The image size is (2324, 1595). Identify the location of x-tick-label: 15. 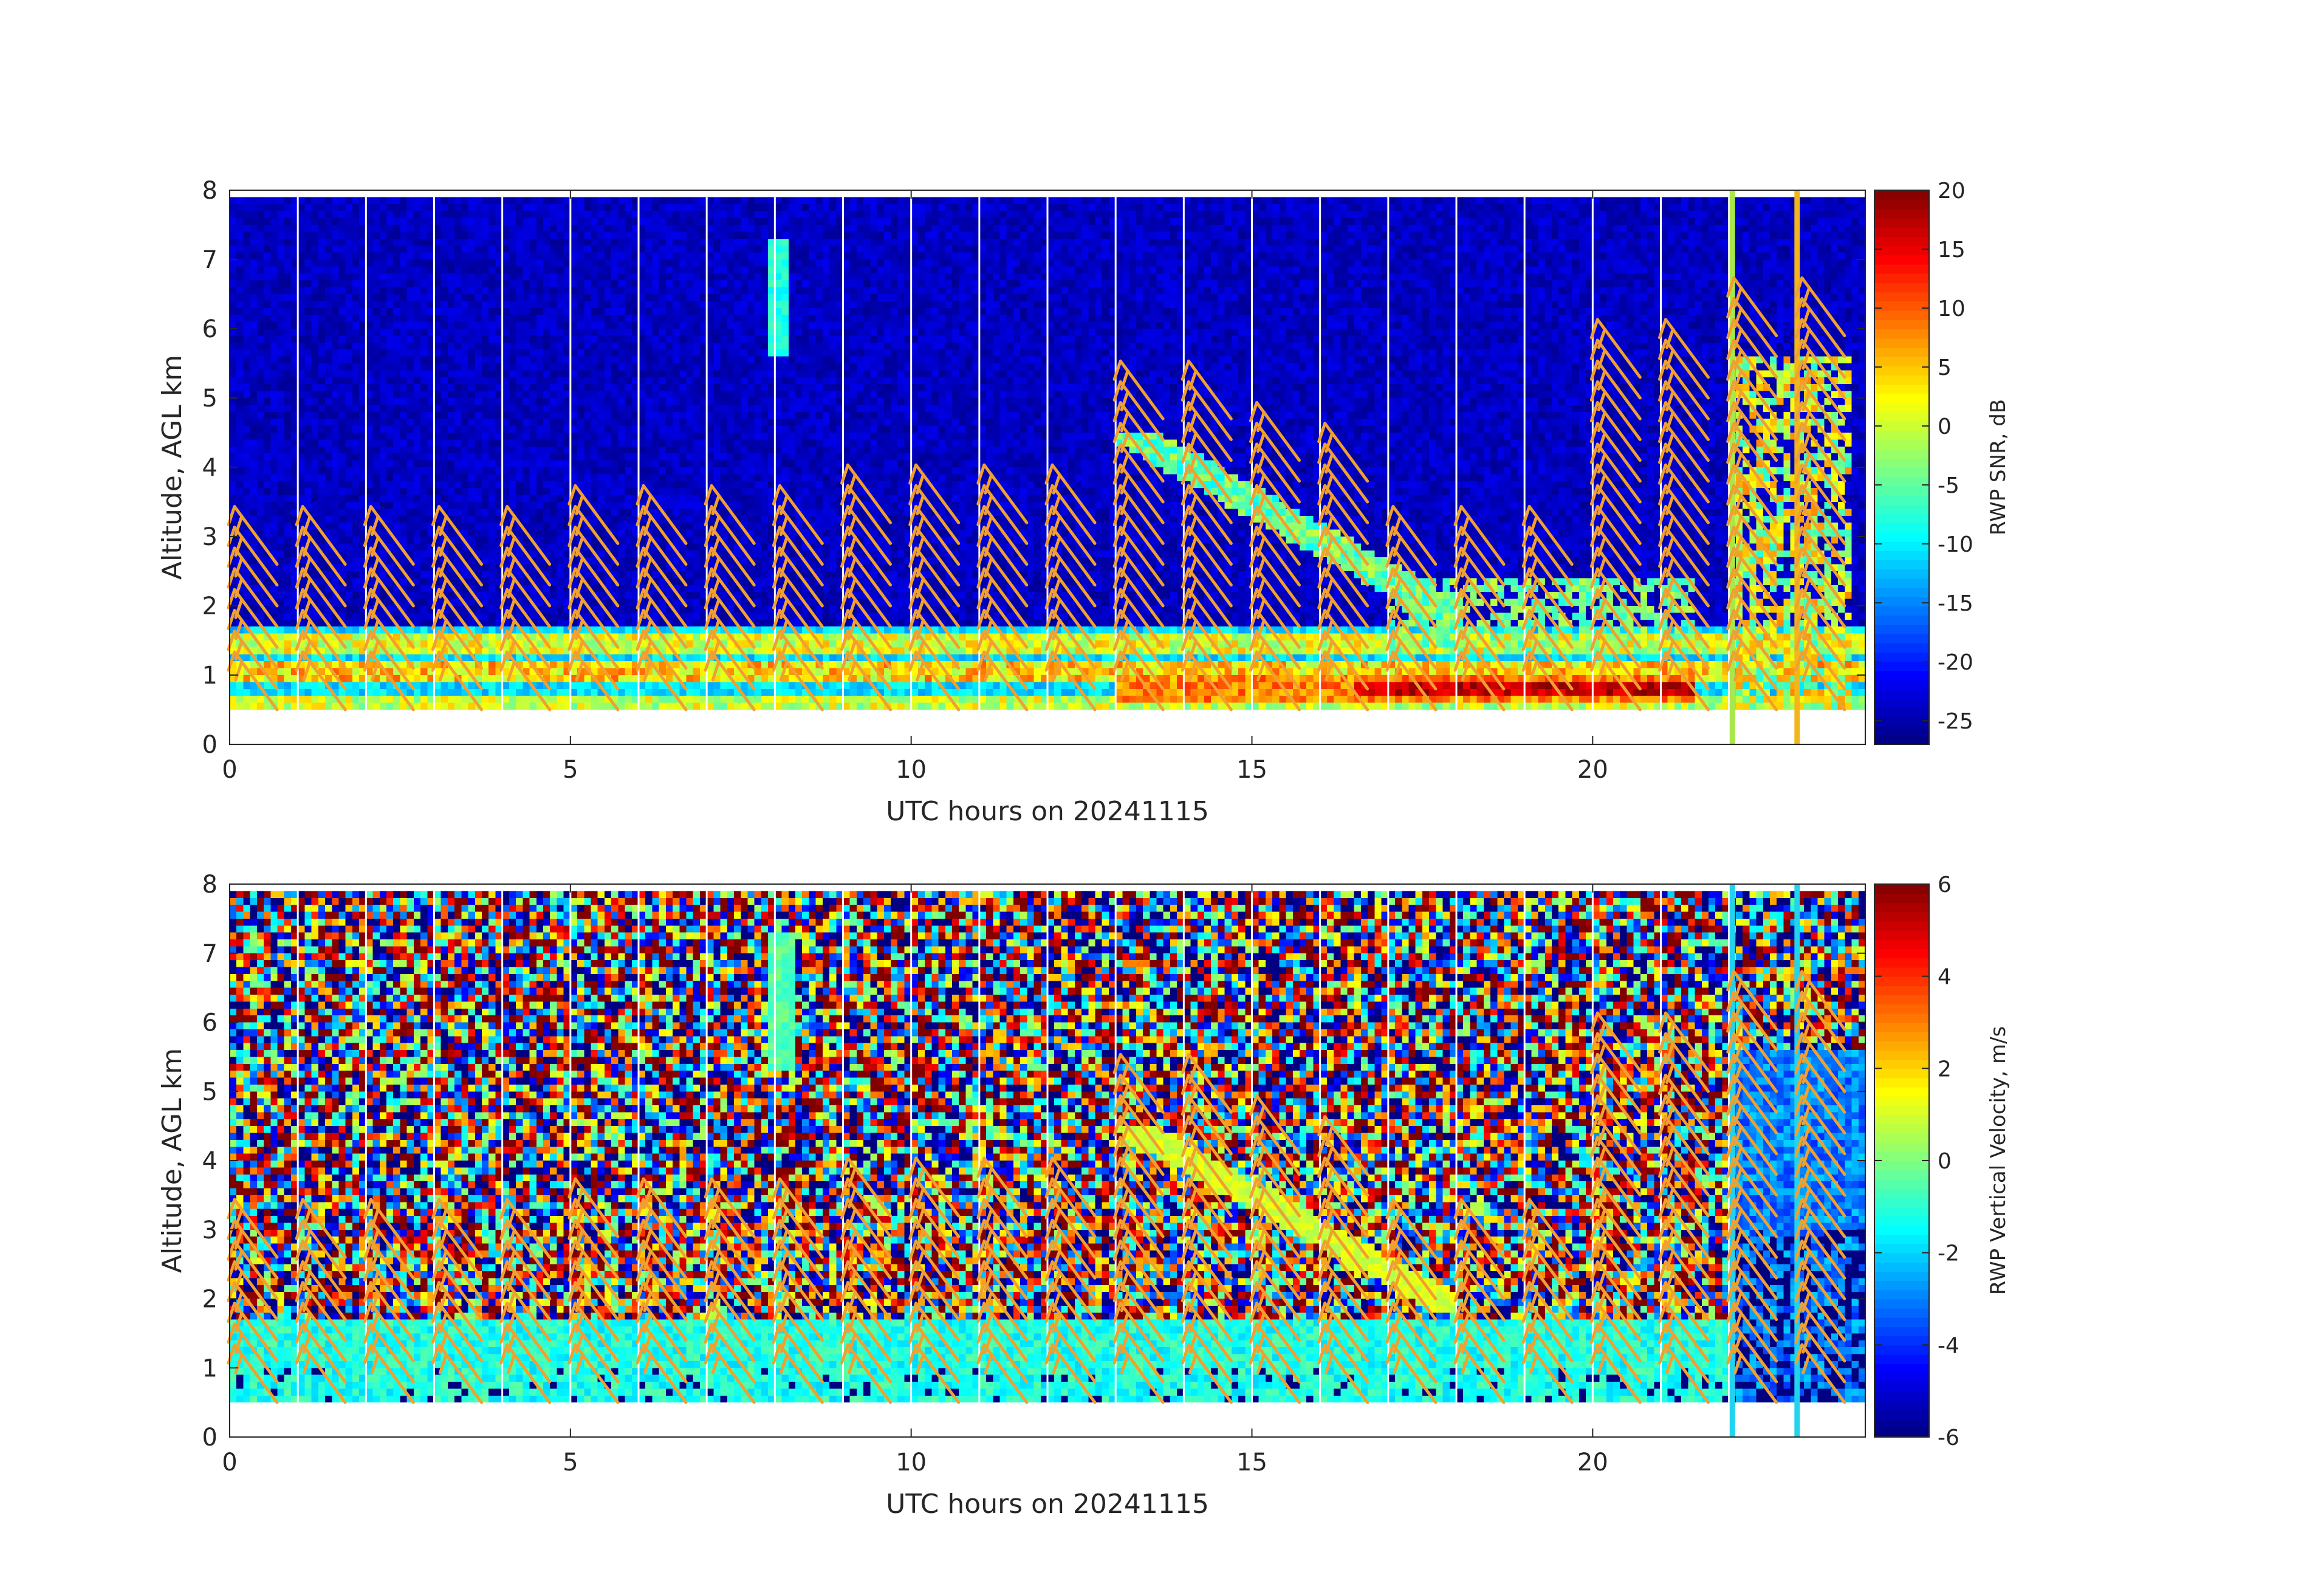
(1251, 1463).